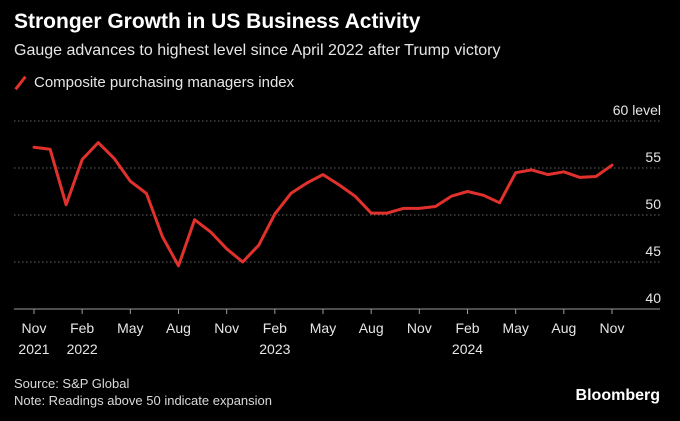 The image size is (680, 421). Describe the element at coordinates (164, 82) in the screenshot. I see `legend-label: Composite purchasing managers index` at that location.